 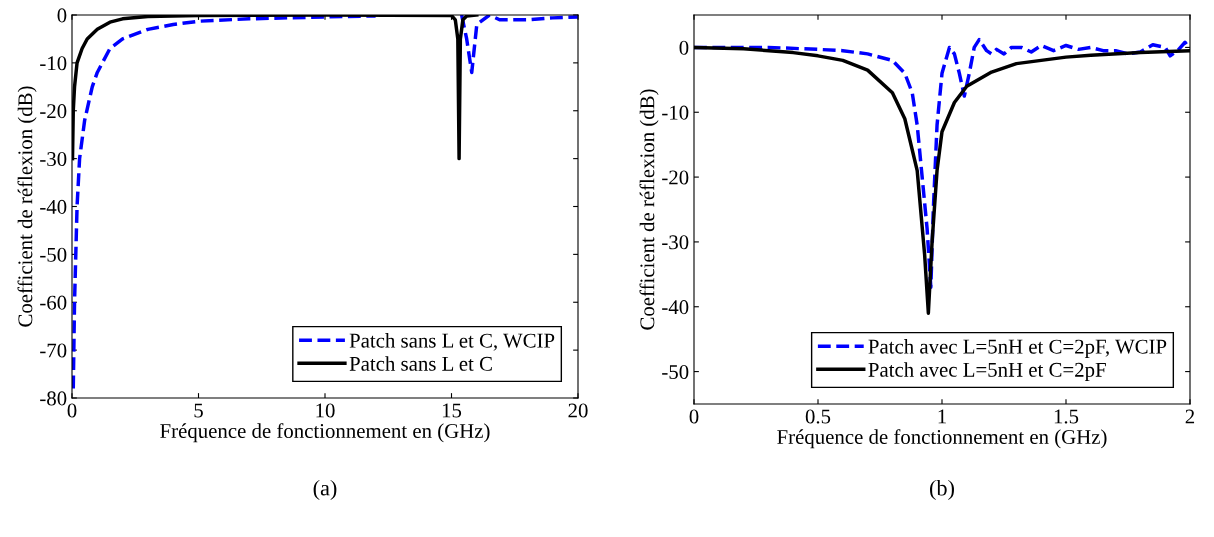 I want to click on x-tick-label: 2, so click(x=1190, y=416).